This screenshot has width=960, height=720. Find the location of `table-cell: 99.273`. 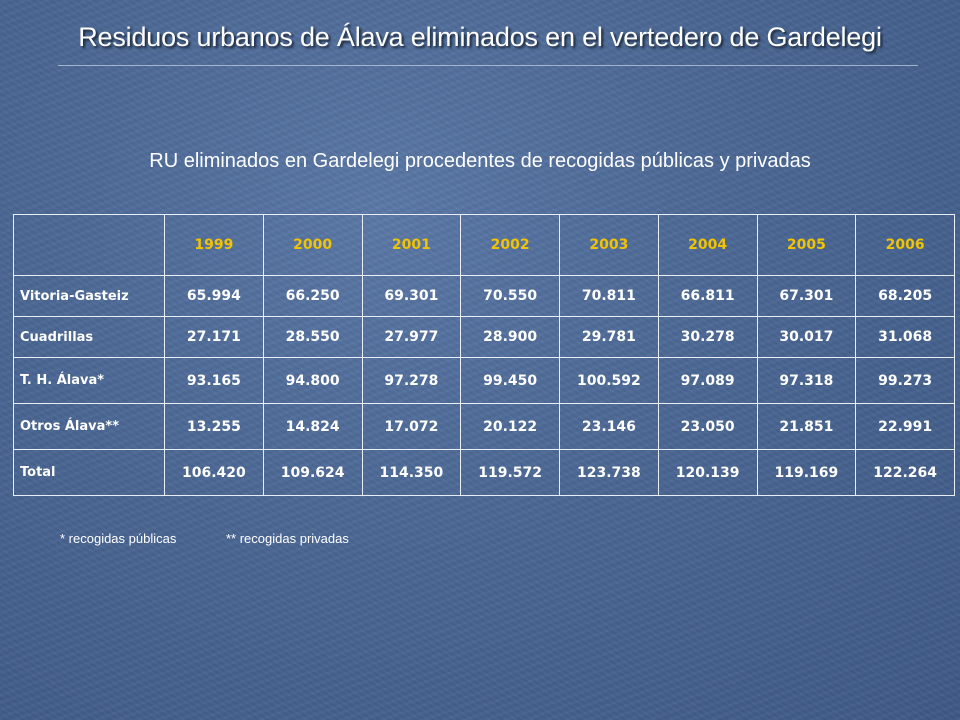

table-cell: 99.273 is located at coordinates (905, 380).